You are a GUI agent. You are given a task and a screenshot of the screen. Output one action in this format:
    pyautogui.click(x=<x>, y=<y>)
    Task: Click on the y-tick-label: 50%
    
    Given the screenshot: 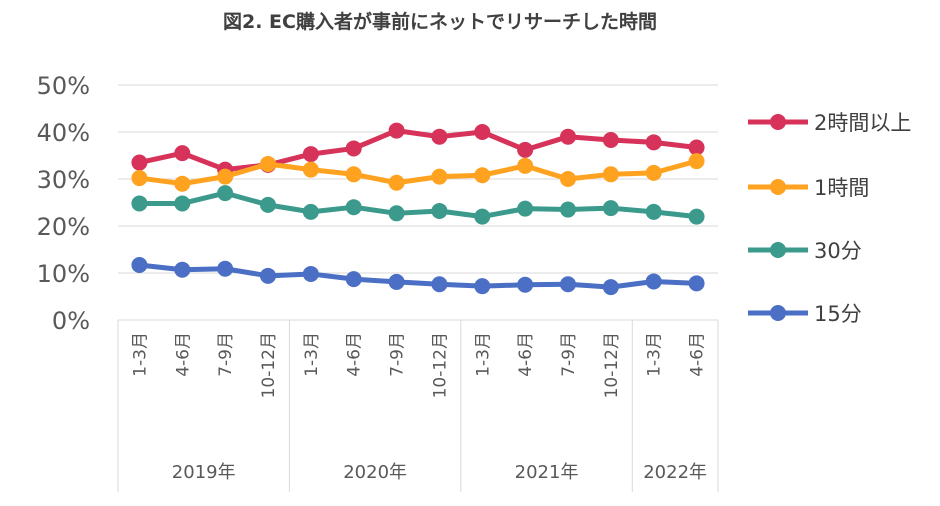 What is the action you would take?
    pyautogui.click(x=63, y=86)
    